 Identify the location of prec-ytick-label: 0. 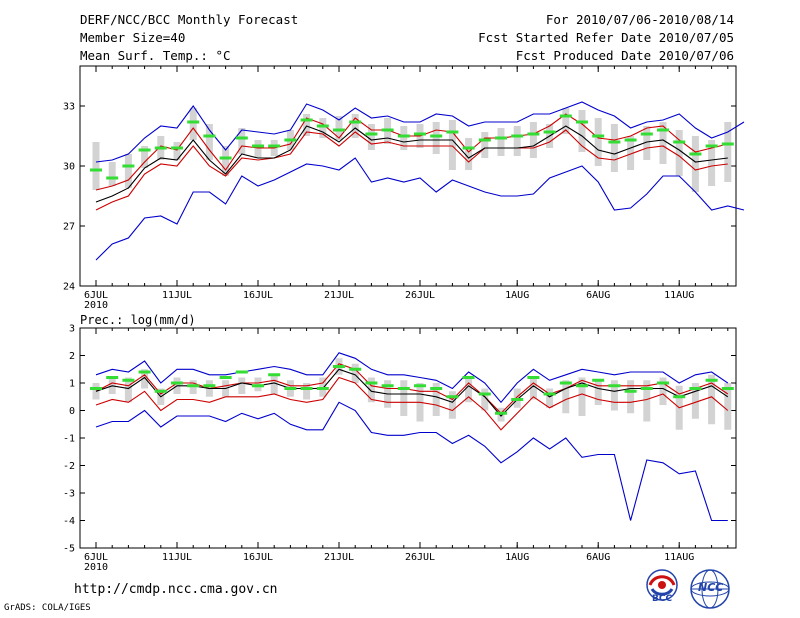
(72, 411).